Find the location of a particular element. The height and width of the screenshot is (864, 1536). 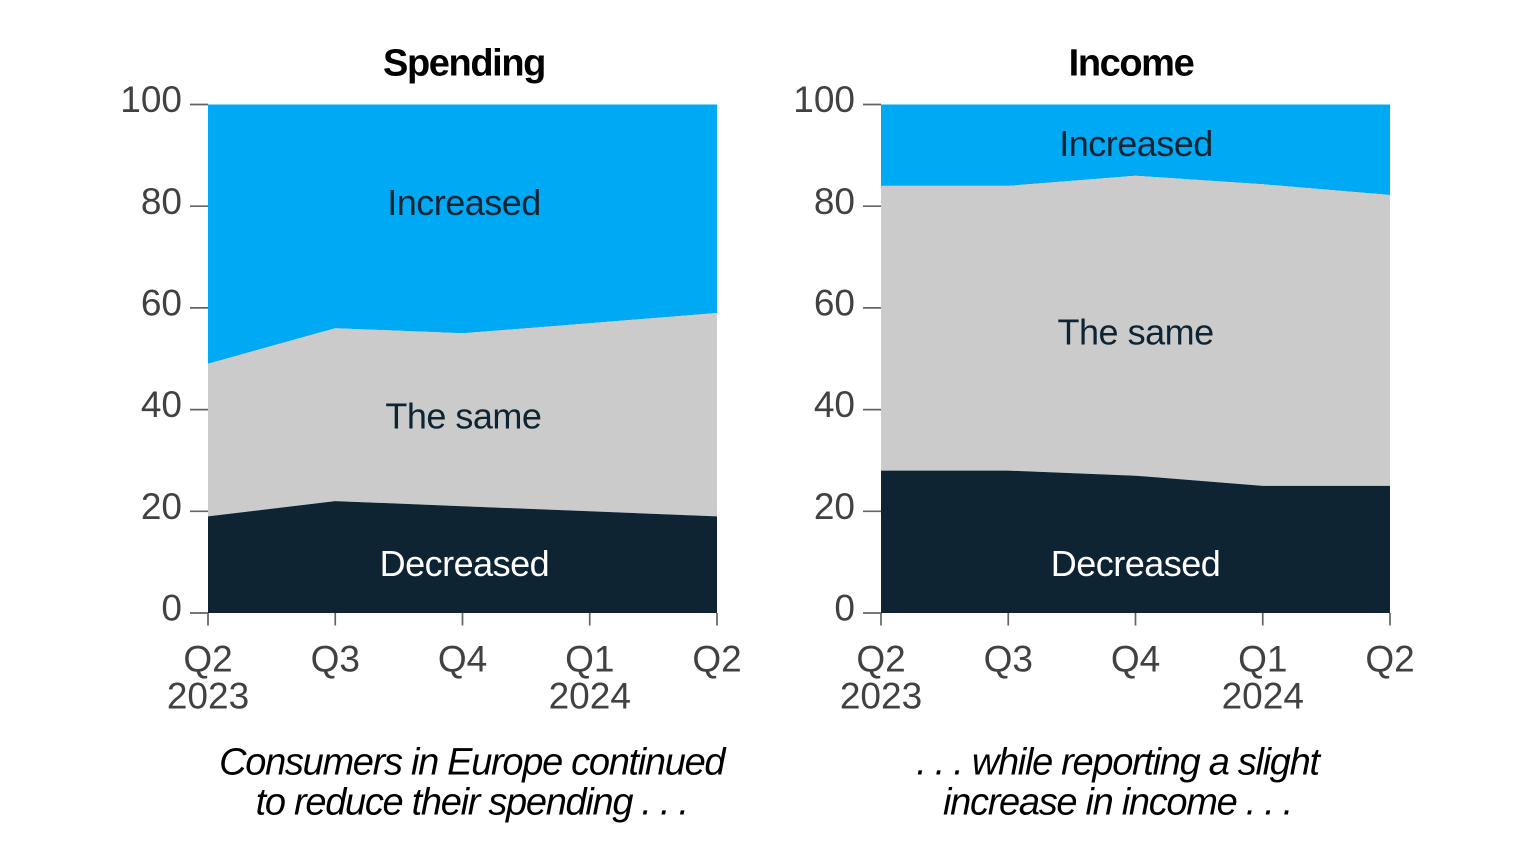

svg-text: Spending is located at coordinates (464, 63).